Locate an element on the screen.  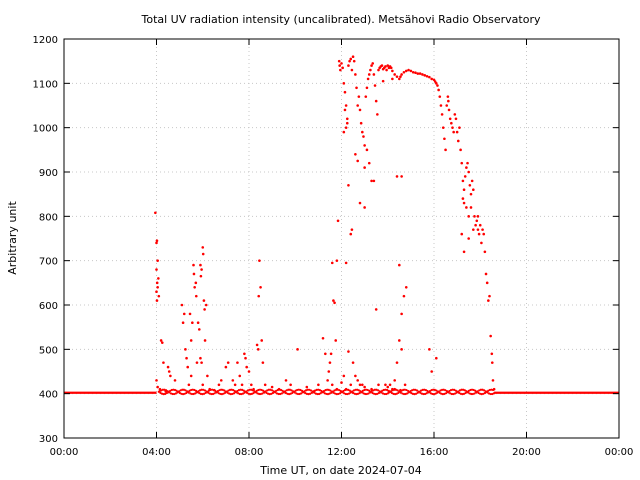
y-tick-label: 500 is located at coordinates (48, 350).